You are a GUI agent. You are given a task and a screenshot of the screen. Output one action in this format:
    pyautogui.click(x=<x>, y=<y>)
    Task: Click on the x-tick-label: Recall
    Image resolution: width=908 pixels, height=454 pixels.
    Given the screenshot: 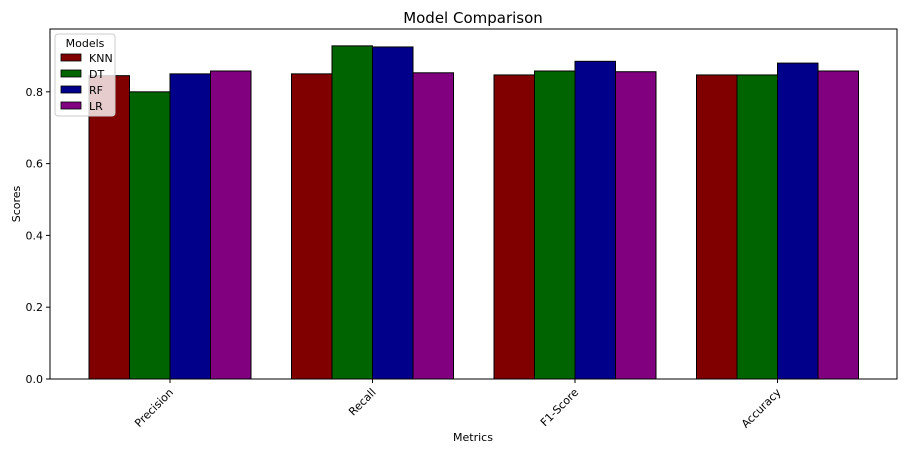 What is the action you would take?
    pyautogui.click(x=362, y=402)
    